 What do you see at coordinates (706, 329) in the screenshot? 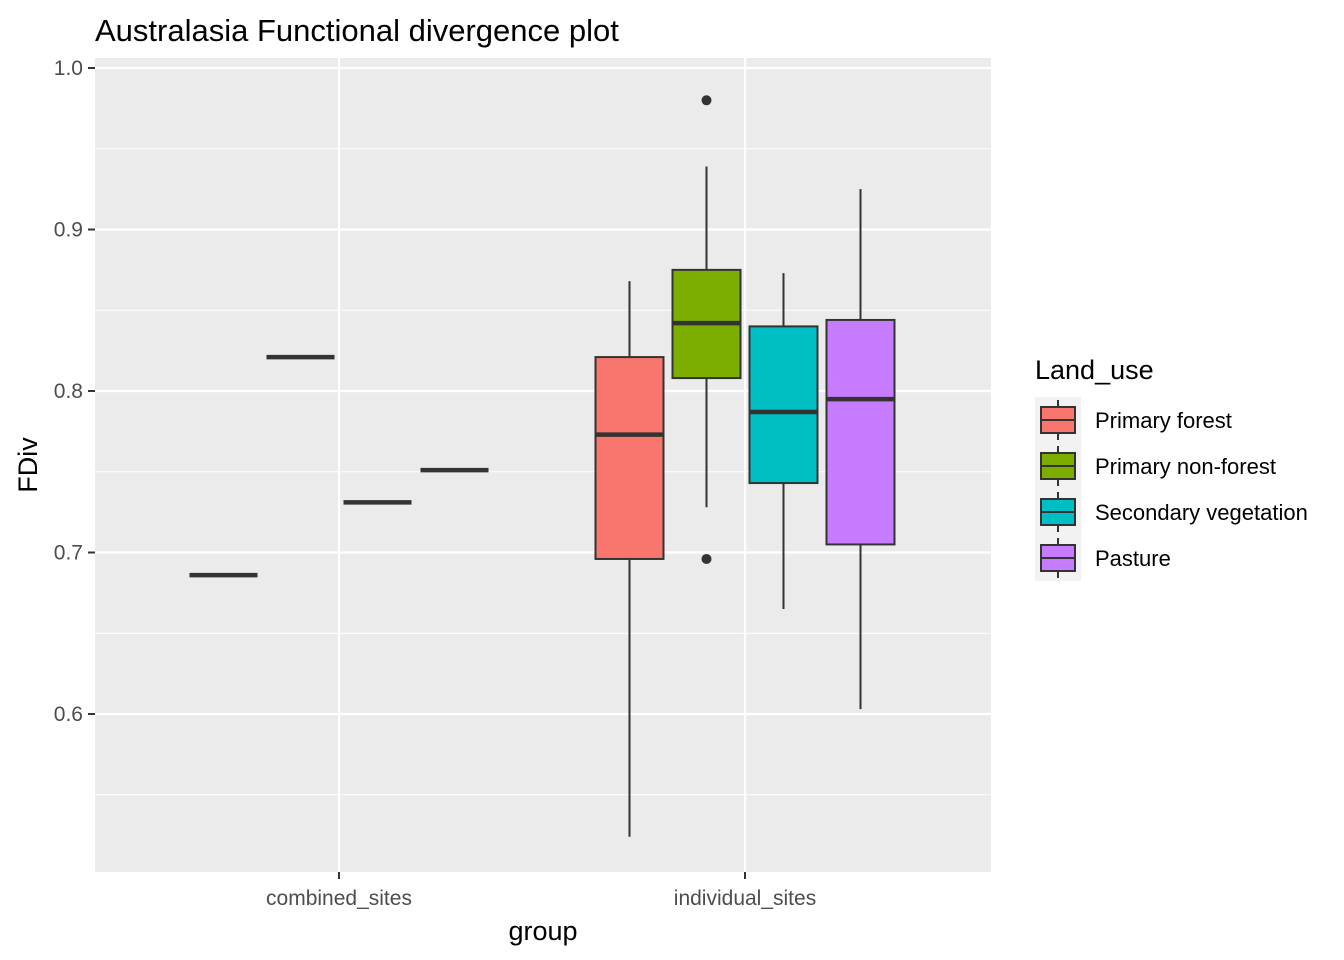
I see `box-primary-non-forest` at bounding box center [706, 329].